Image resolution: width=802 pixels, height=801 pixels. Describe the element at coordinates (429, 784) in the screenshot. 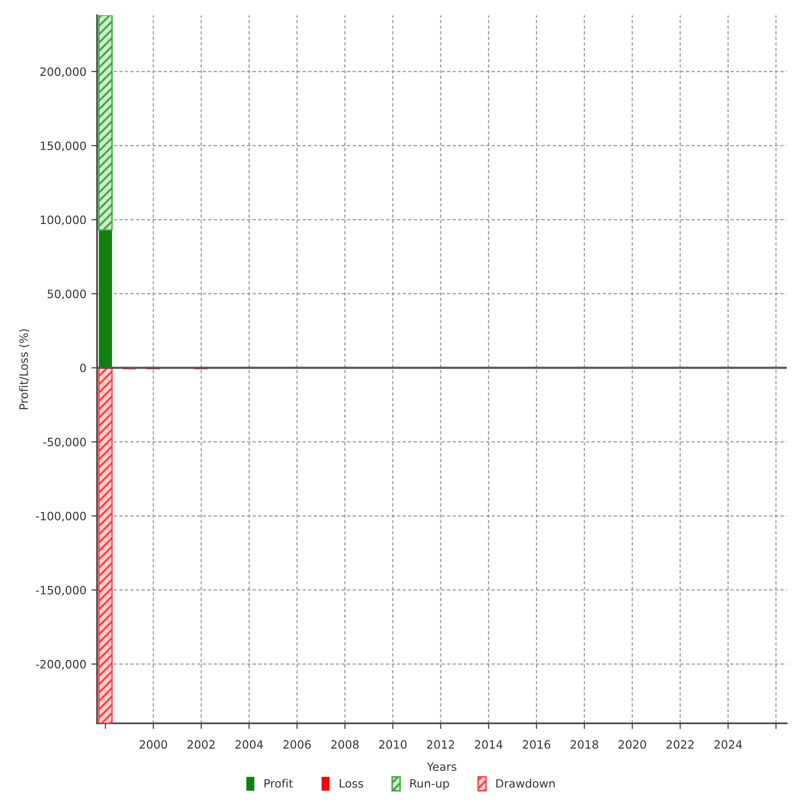

I see `legend-label: Run-up` at that location.